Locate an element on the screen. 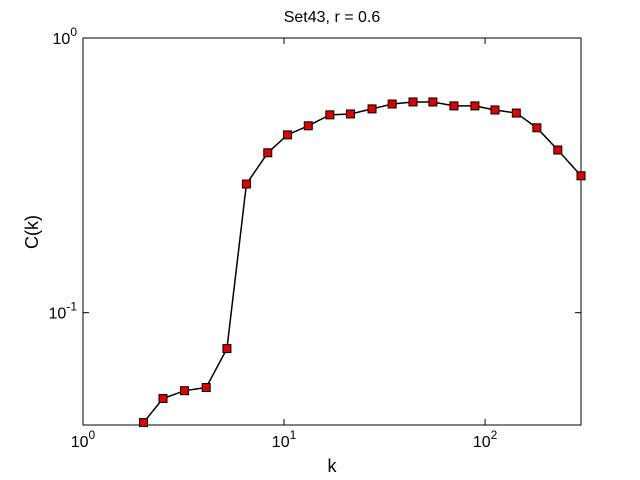 The image size is (640, 480). chart-title: Set43, r = 0.6 is located at coordinates (332, 17).